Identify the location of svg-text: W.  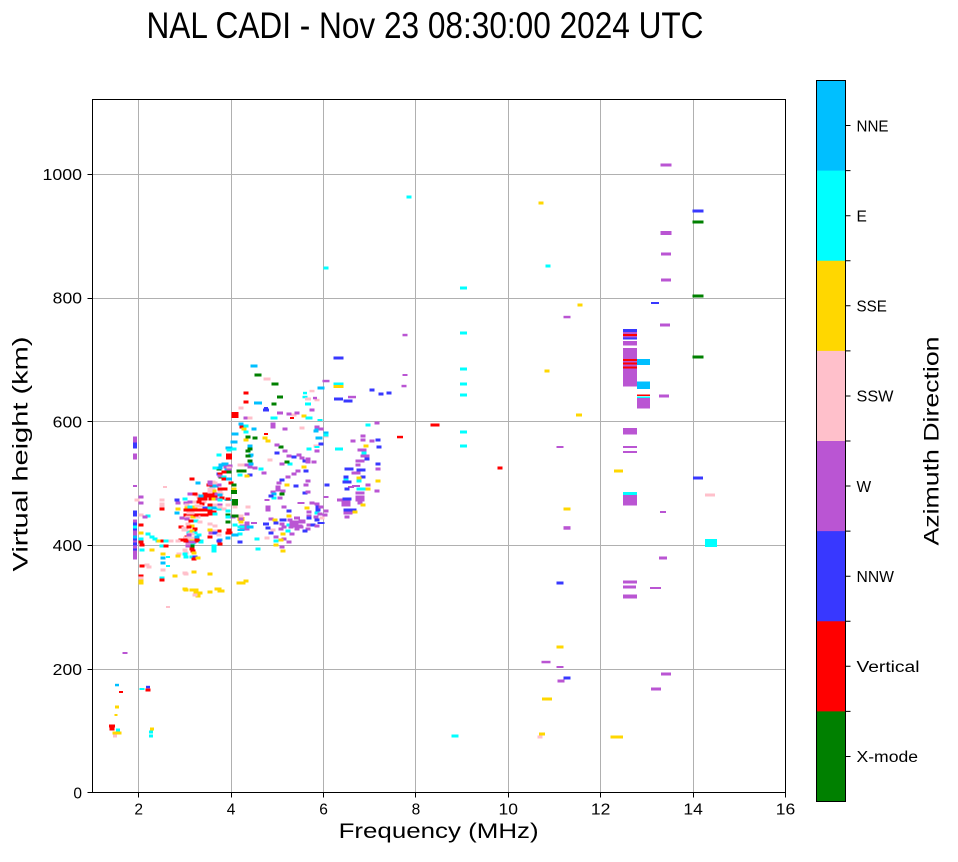
(864, 487).